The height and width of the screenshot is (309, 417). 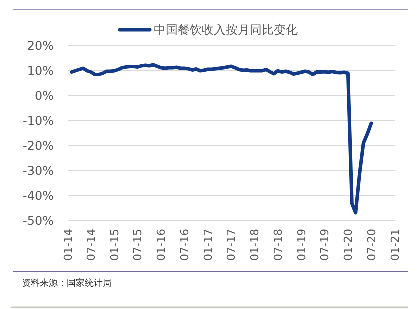 What do you see at coordinates (68, 245) in the screenshot?
I see `x-tick-label: 01-14` at bounding box center [68, 245].